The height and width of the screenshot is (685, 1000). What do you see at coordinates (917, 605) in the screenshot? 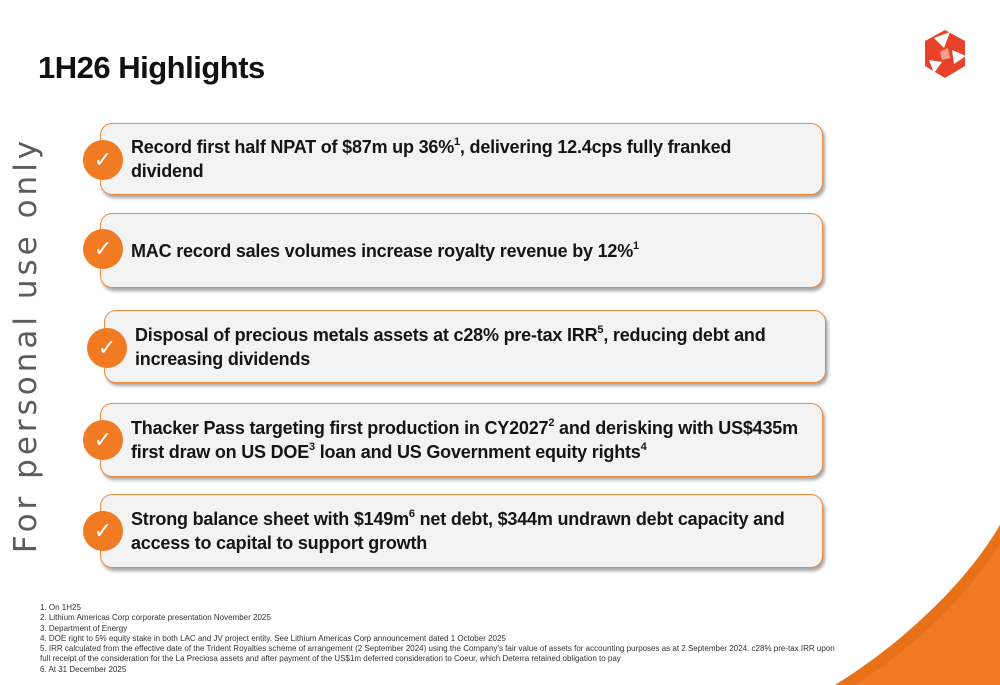
I see `corner-decoration` at bounding box center [917, 605].